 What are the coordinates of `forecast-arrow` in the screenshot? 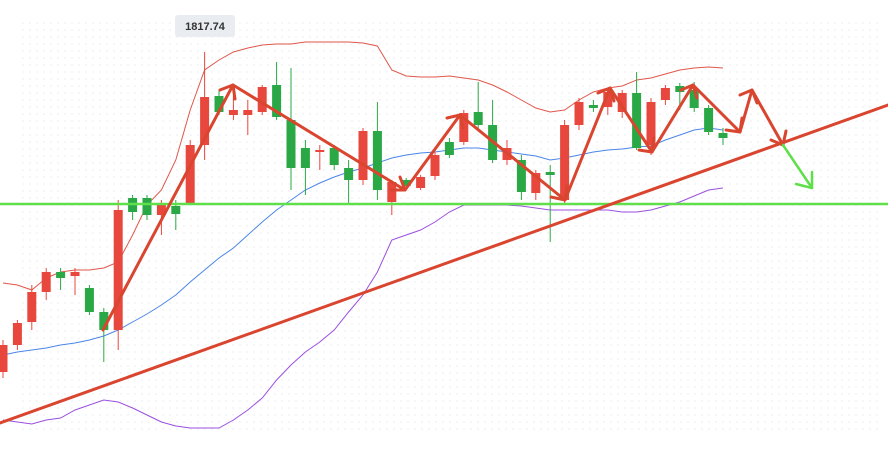 It's located at (797, 166).